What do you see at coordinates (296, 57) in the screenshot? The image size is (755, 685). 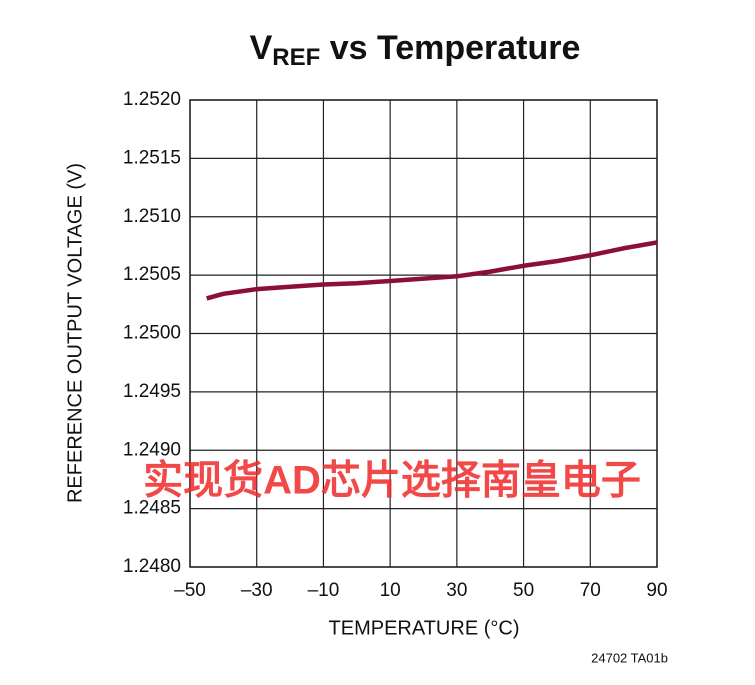 I see `title-subscript: REF` at bounding box center [296, 57].